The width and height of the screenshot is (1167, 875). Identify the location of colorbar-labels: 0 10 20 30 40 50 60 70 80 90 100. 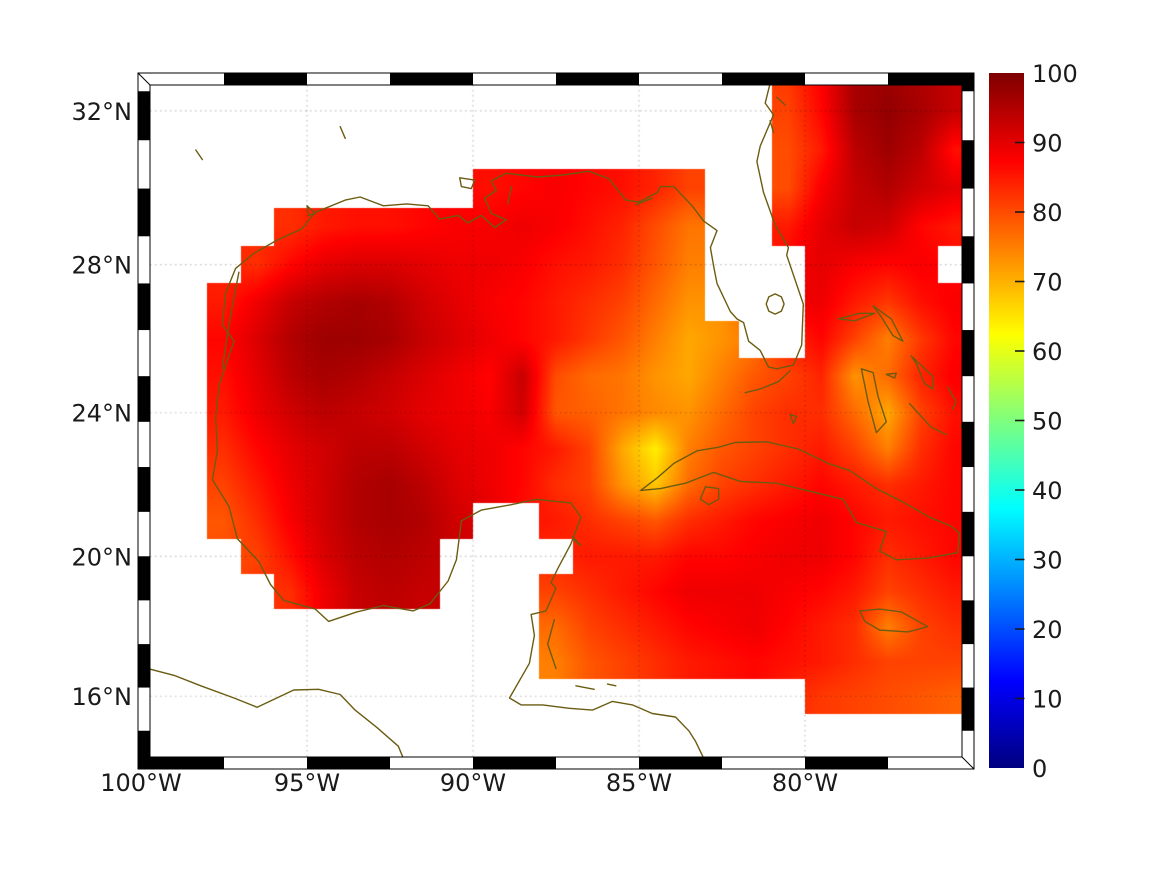
(1046, 421).